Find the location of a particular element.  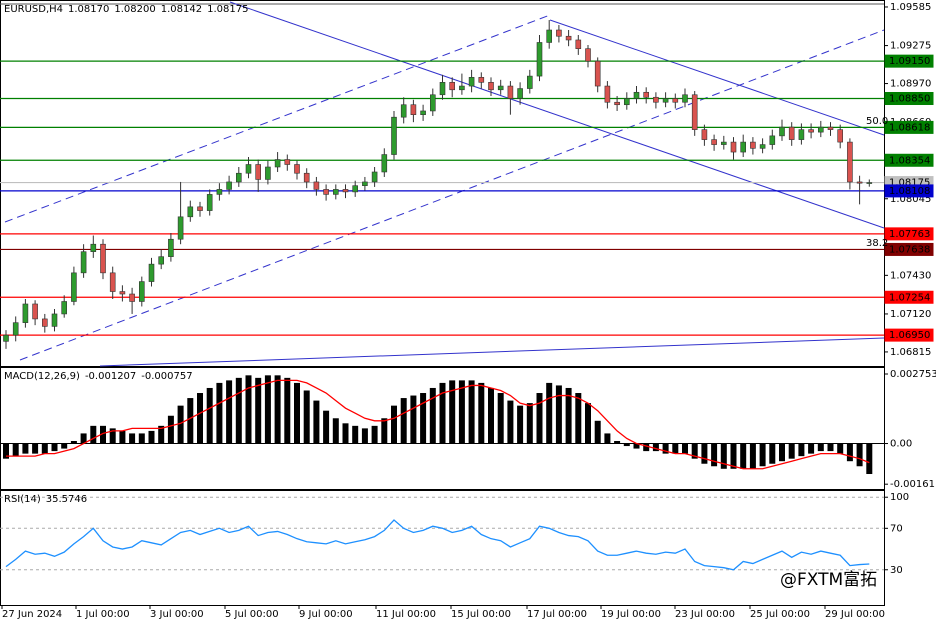

x-tick-label: 27 Jun 2024 is located at coordinates (32, 614).